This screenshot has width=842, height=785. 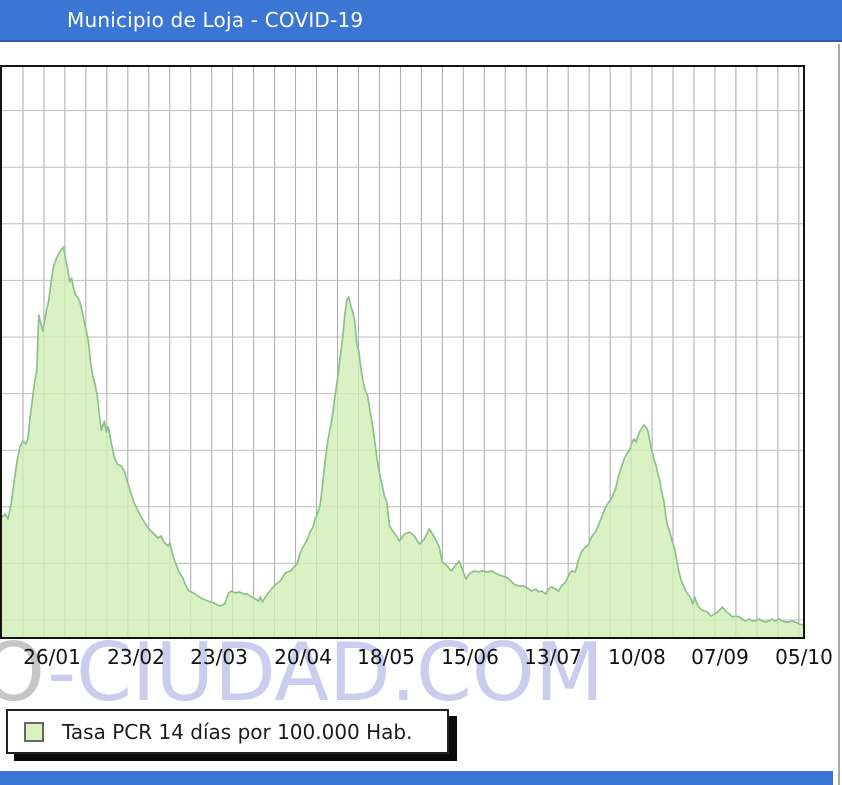 What do you see at coordinates (553, 657) in the screenshot?
I see `x-tick-label: 13/07` at bounding box center [553, 657].